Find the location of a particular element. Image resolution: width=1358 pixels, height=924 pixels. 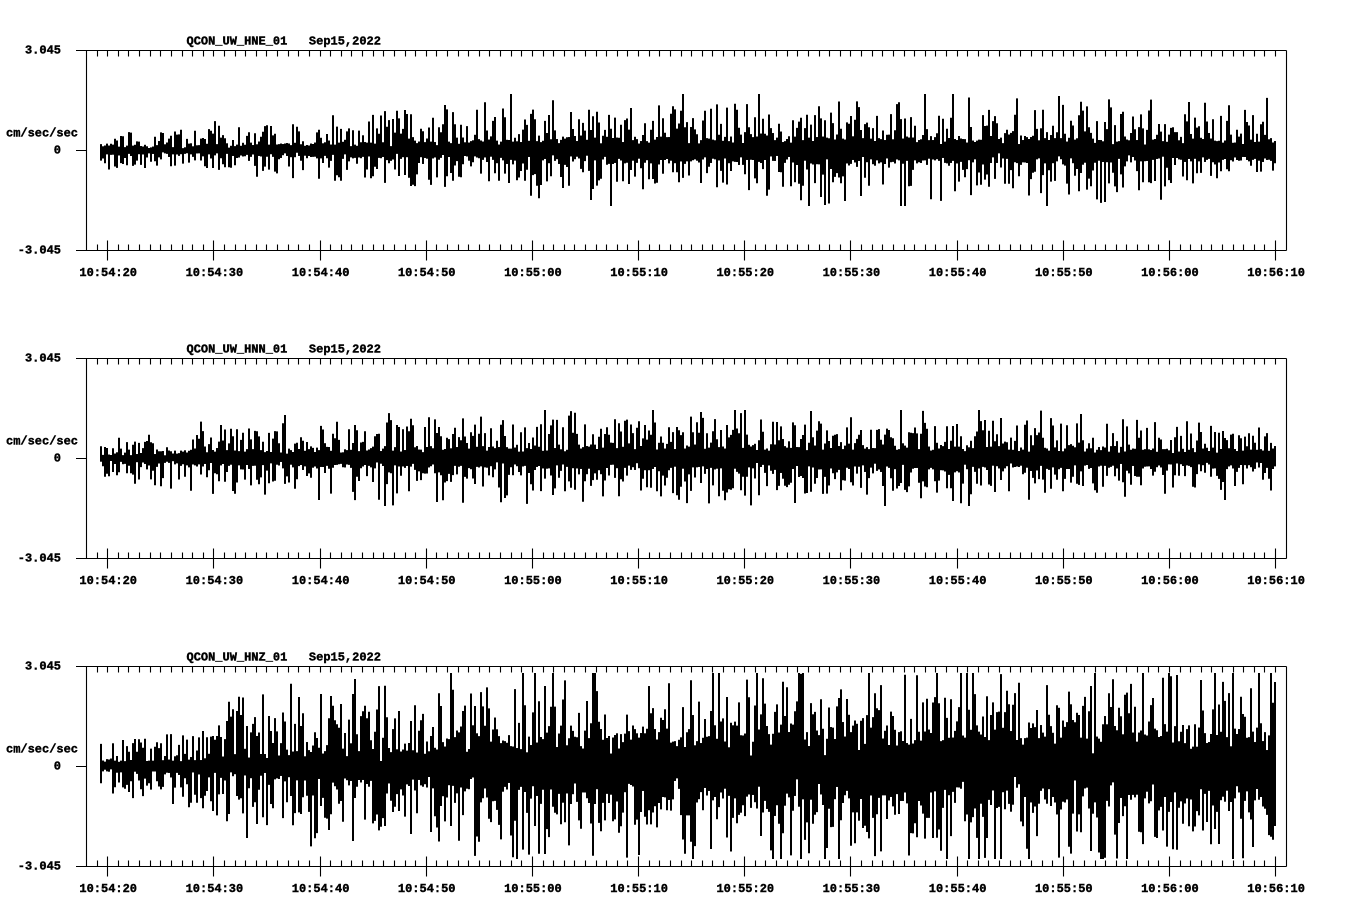

svg-text: QCON_UW_HNE_01 Sep15,2022 is located at coordinates (284, 42).